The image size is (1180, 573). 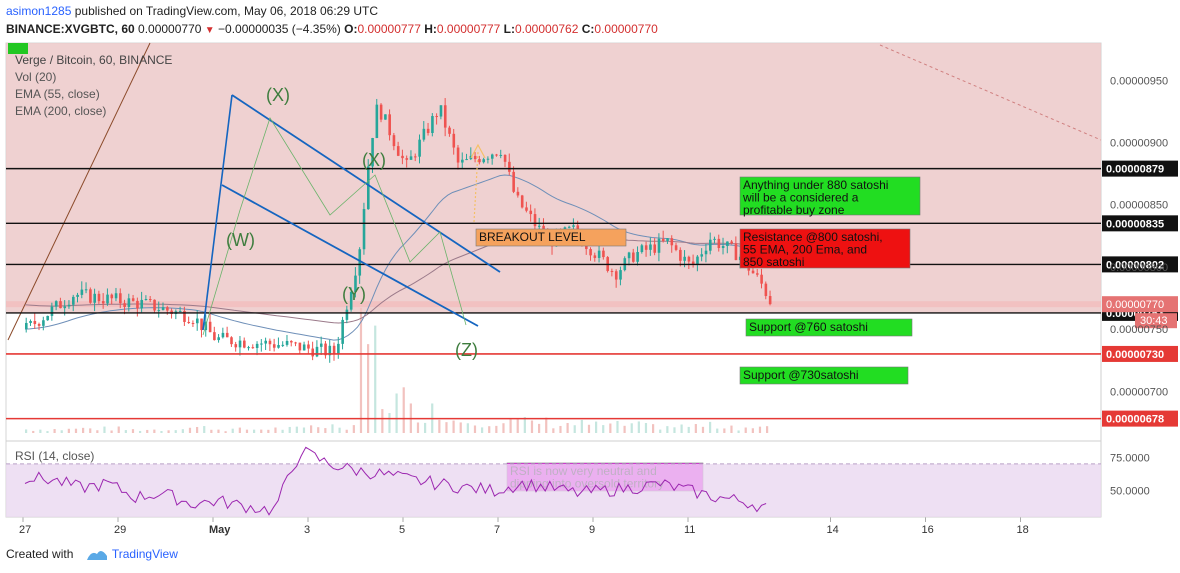 What do you see at coordinates (794, 210) in the screenshot?
I see `annotation-text: profitable buy zone` at bounding box center [794, 210].